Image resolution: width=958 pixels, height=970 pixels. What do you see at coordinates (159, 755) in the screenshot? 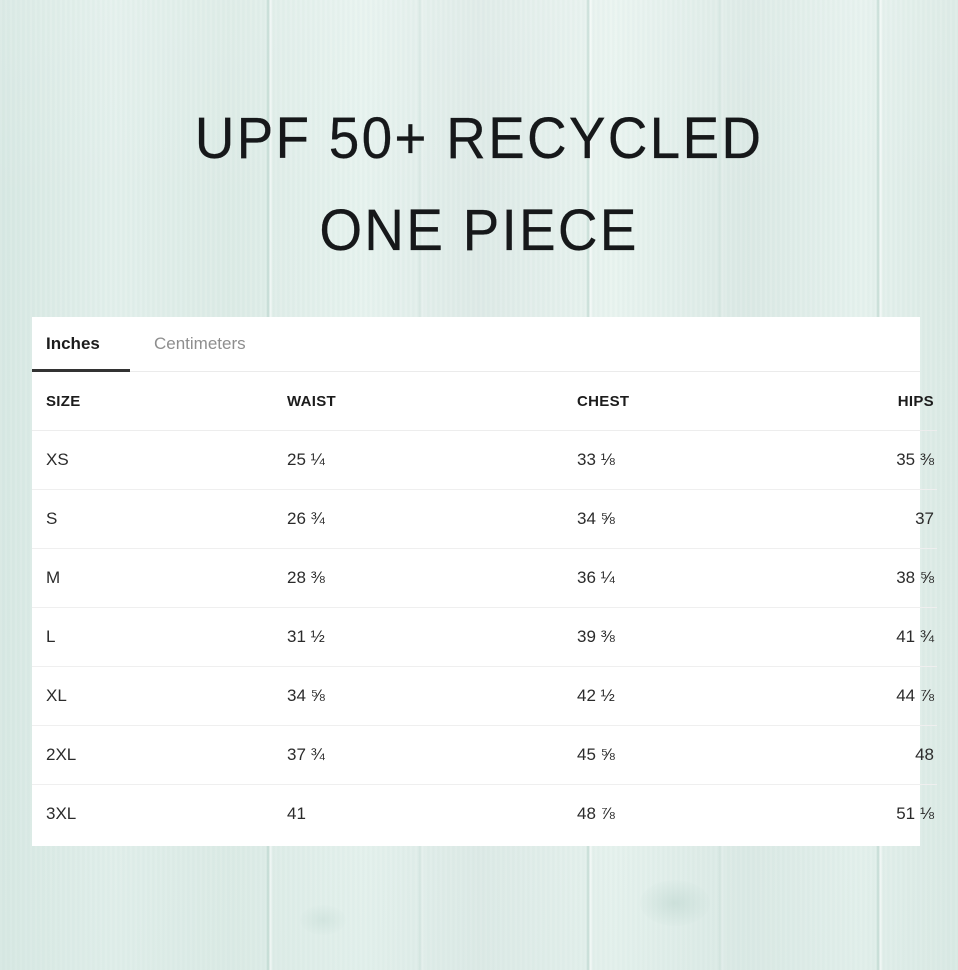
I see `cell-size: 2XL` at bounding box center [159, 755].